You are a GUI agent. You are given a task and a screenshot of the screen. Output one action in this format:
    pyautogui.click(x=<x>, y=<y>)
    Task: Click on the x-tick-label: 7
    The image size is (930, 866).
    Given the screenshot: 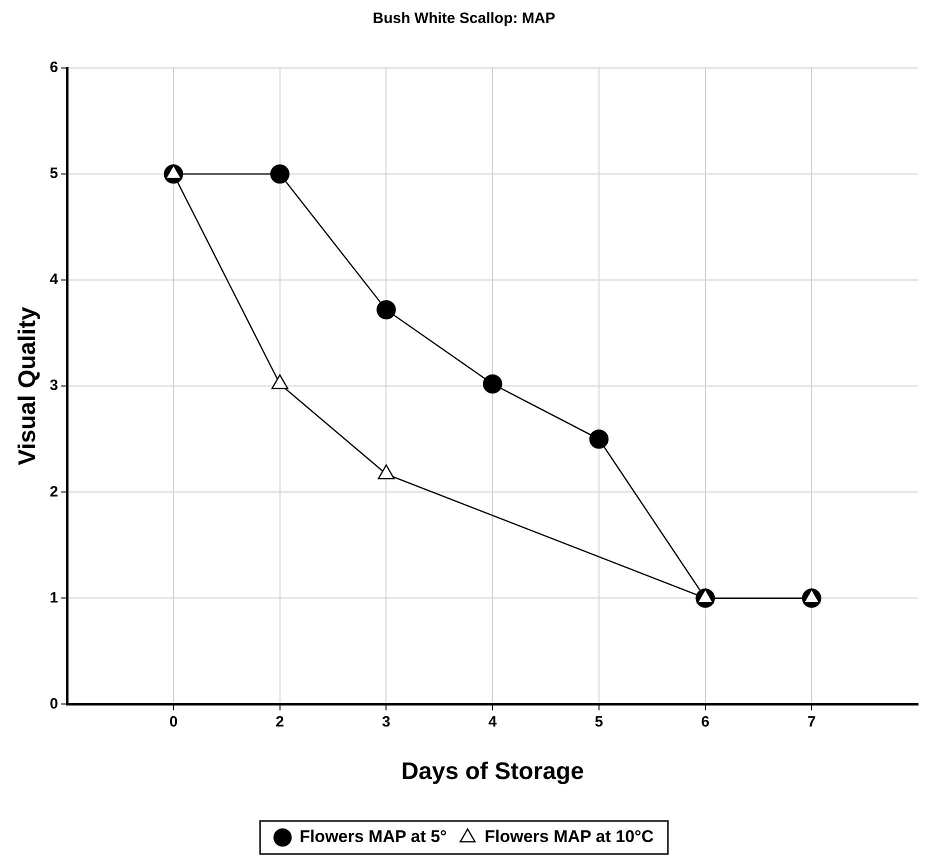 What is the action you would take?
    pyautogui.click(x=811, y=721)
    